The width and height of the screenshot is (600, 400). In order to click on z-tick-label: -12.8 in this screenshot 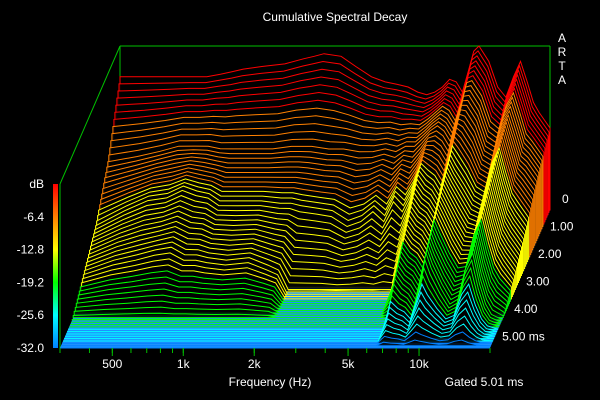, I will do `click(31, 250)`.